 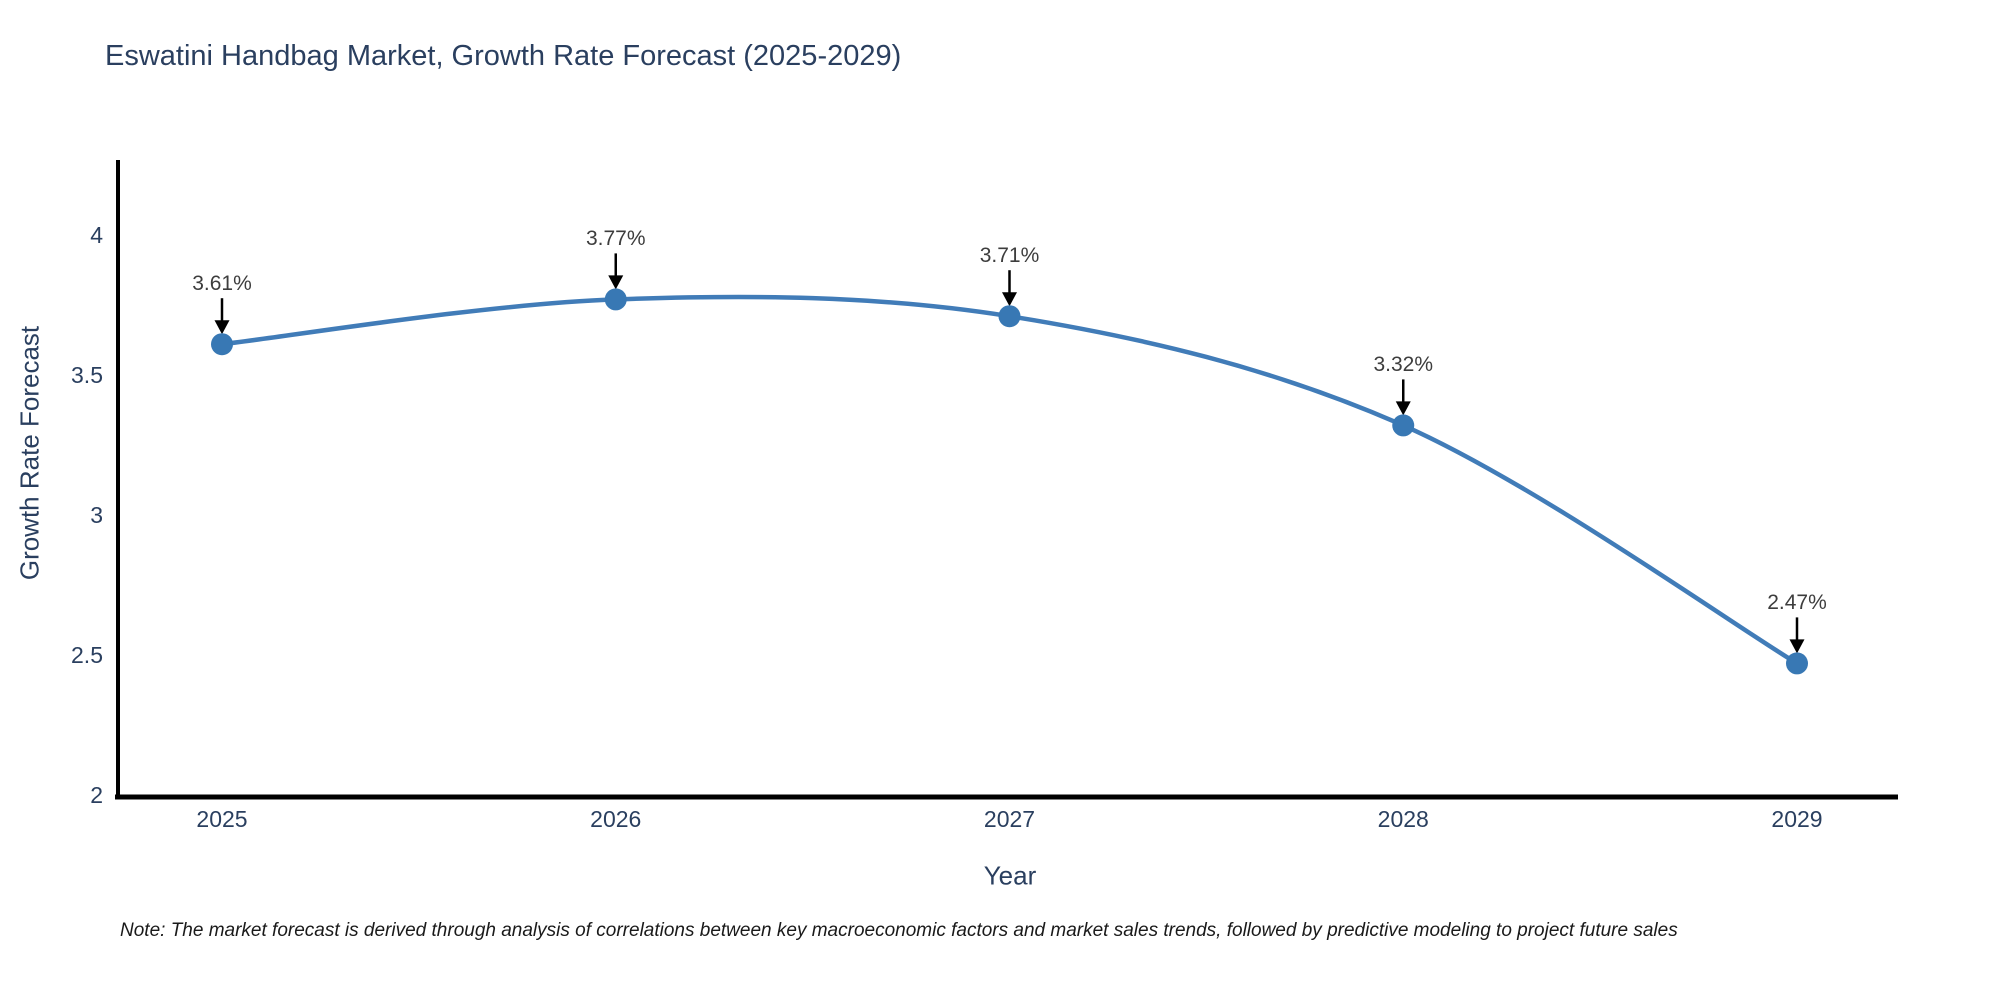 What do you see at coordinates (96, 795) in the screenshot?
I see `y-tick-label: 2` at bounding box center [96, 795].